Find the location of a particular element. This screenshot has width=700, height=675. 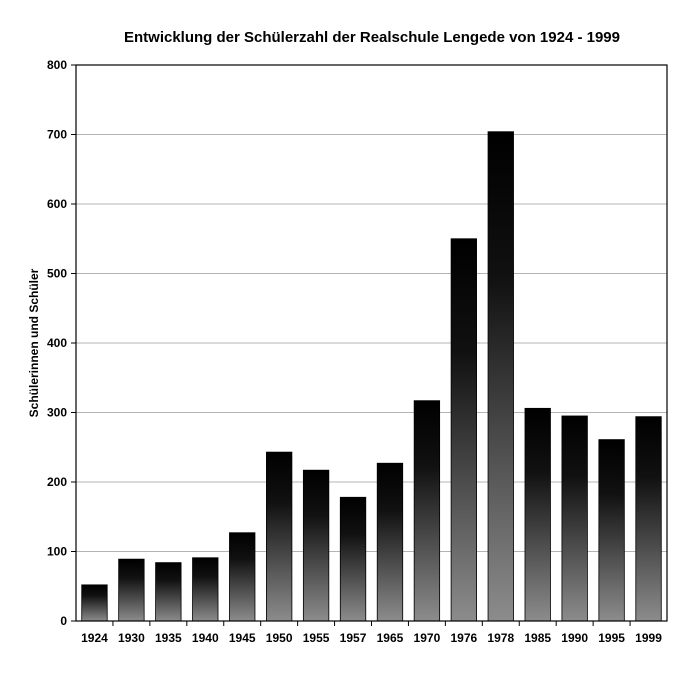

y-tick-label: 0 is located at coordinates (63, 621).